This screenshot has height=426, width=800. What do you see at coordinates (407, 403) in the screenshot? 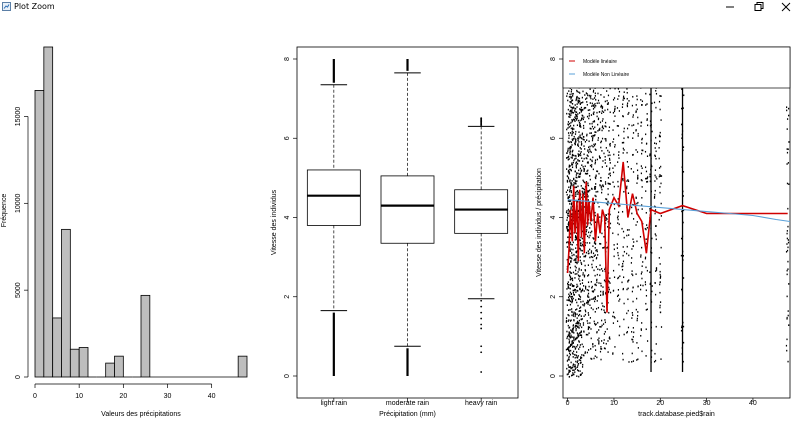
I see `x-tick-label: moderate rain` at bounding box center [407, 403].